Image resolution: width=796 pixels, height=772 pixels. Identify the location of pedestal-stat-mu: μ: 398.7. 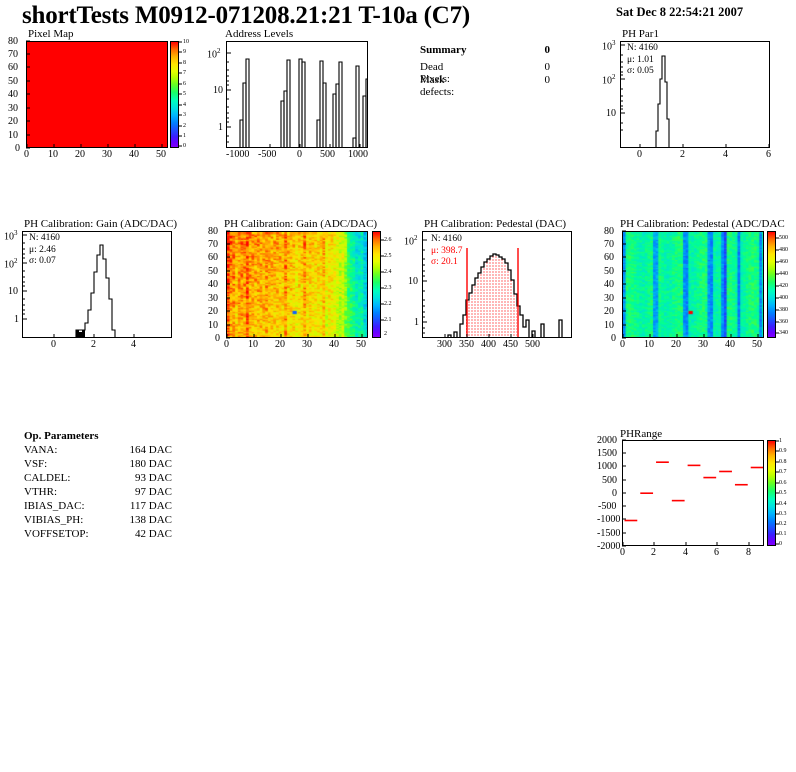
(447, 250).